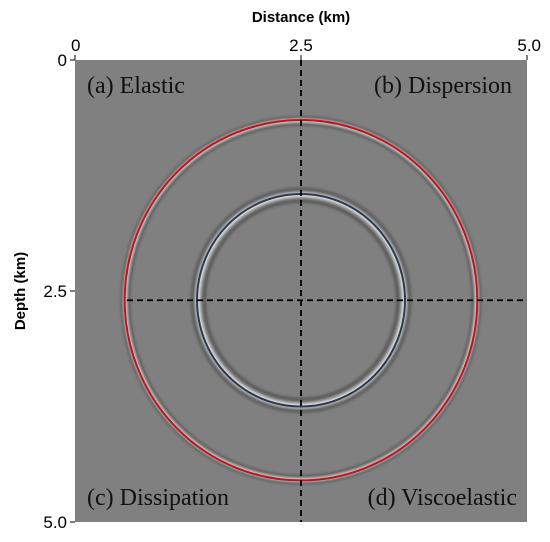 This screenshot has width=550, height=542. Describe the element at coordinates (529, 45) in the screenshot. I see `x-tick-label: 5.0` at that location.